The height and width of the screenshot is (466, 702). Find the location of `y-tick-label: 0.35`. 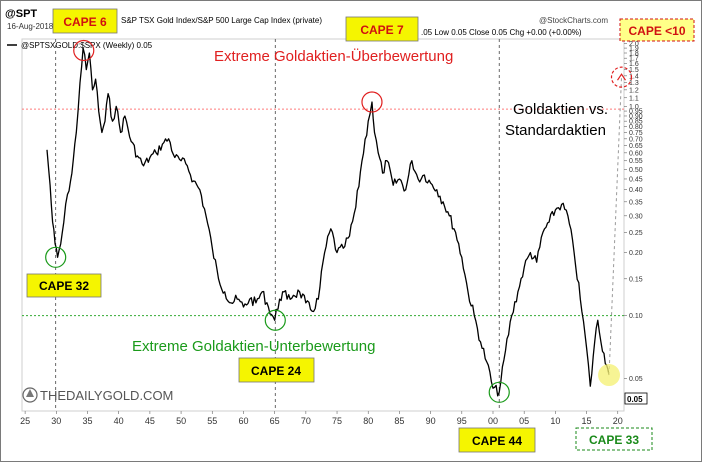

y-tick-label: 0.35 is located at coordinates (636, 202).